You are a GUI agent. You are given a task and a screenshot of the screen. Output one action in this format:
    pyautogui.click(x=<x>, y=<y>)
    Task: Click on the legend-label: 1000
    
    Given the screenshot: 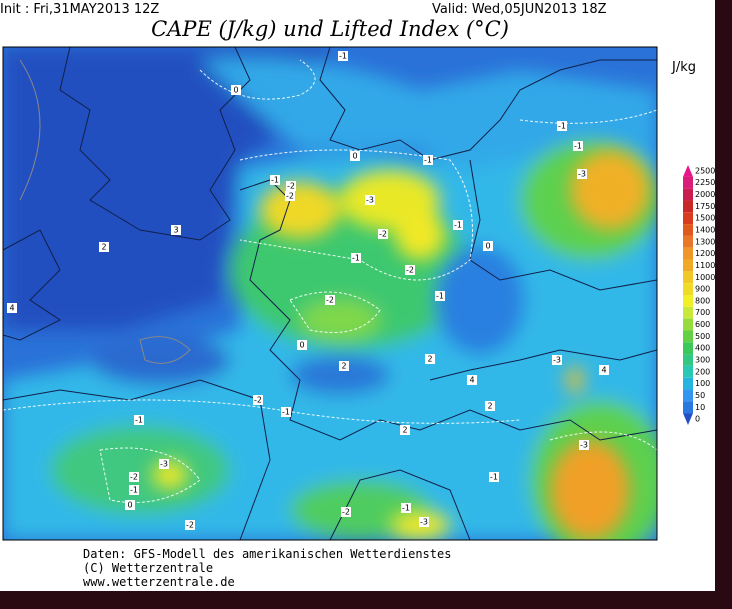 What is the action you would take?
    pyautogui.click(x=705, y=277)
    